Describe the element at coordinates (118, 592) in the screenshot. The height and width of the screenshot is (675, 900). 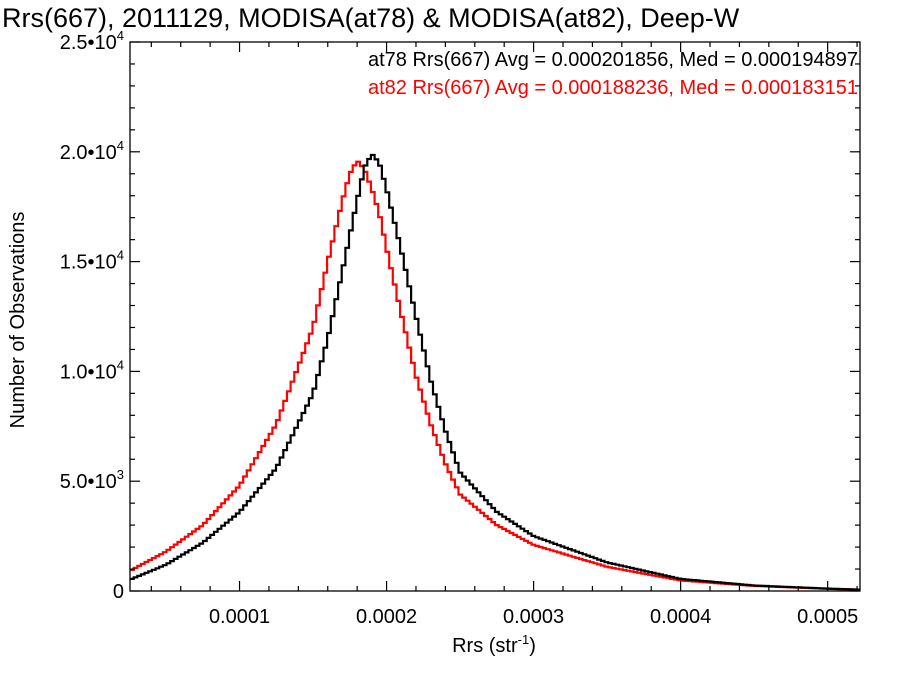
I see `y-tick-label: 0` at that location.